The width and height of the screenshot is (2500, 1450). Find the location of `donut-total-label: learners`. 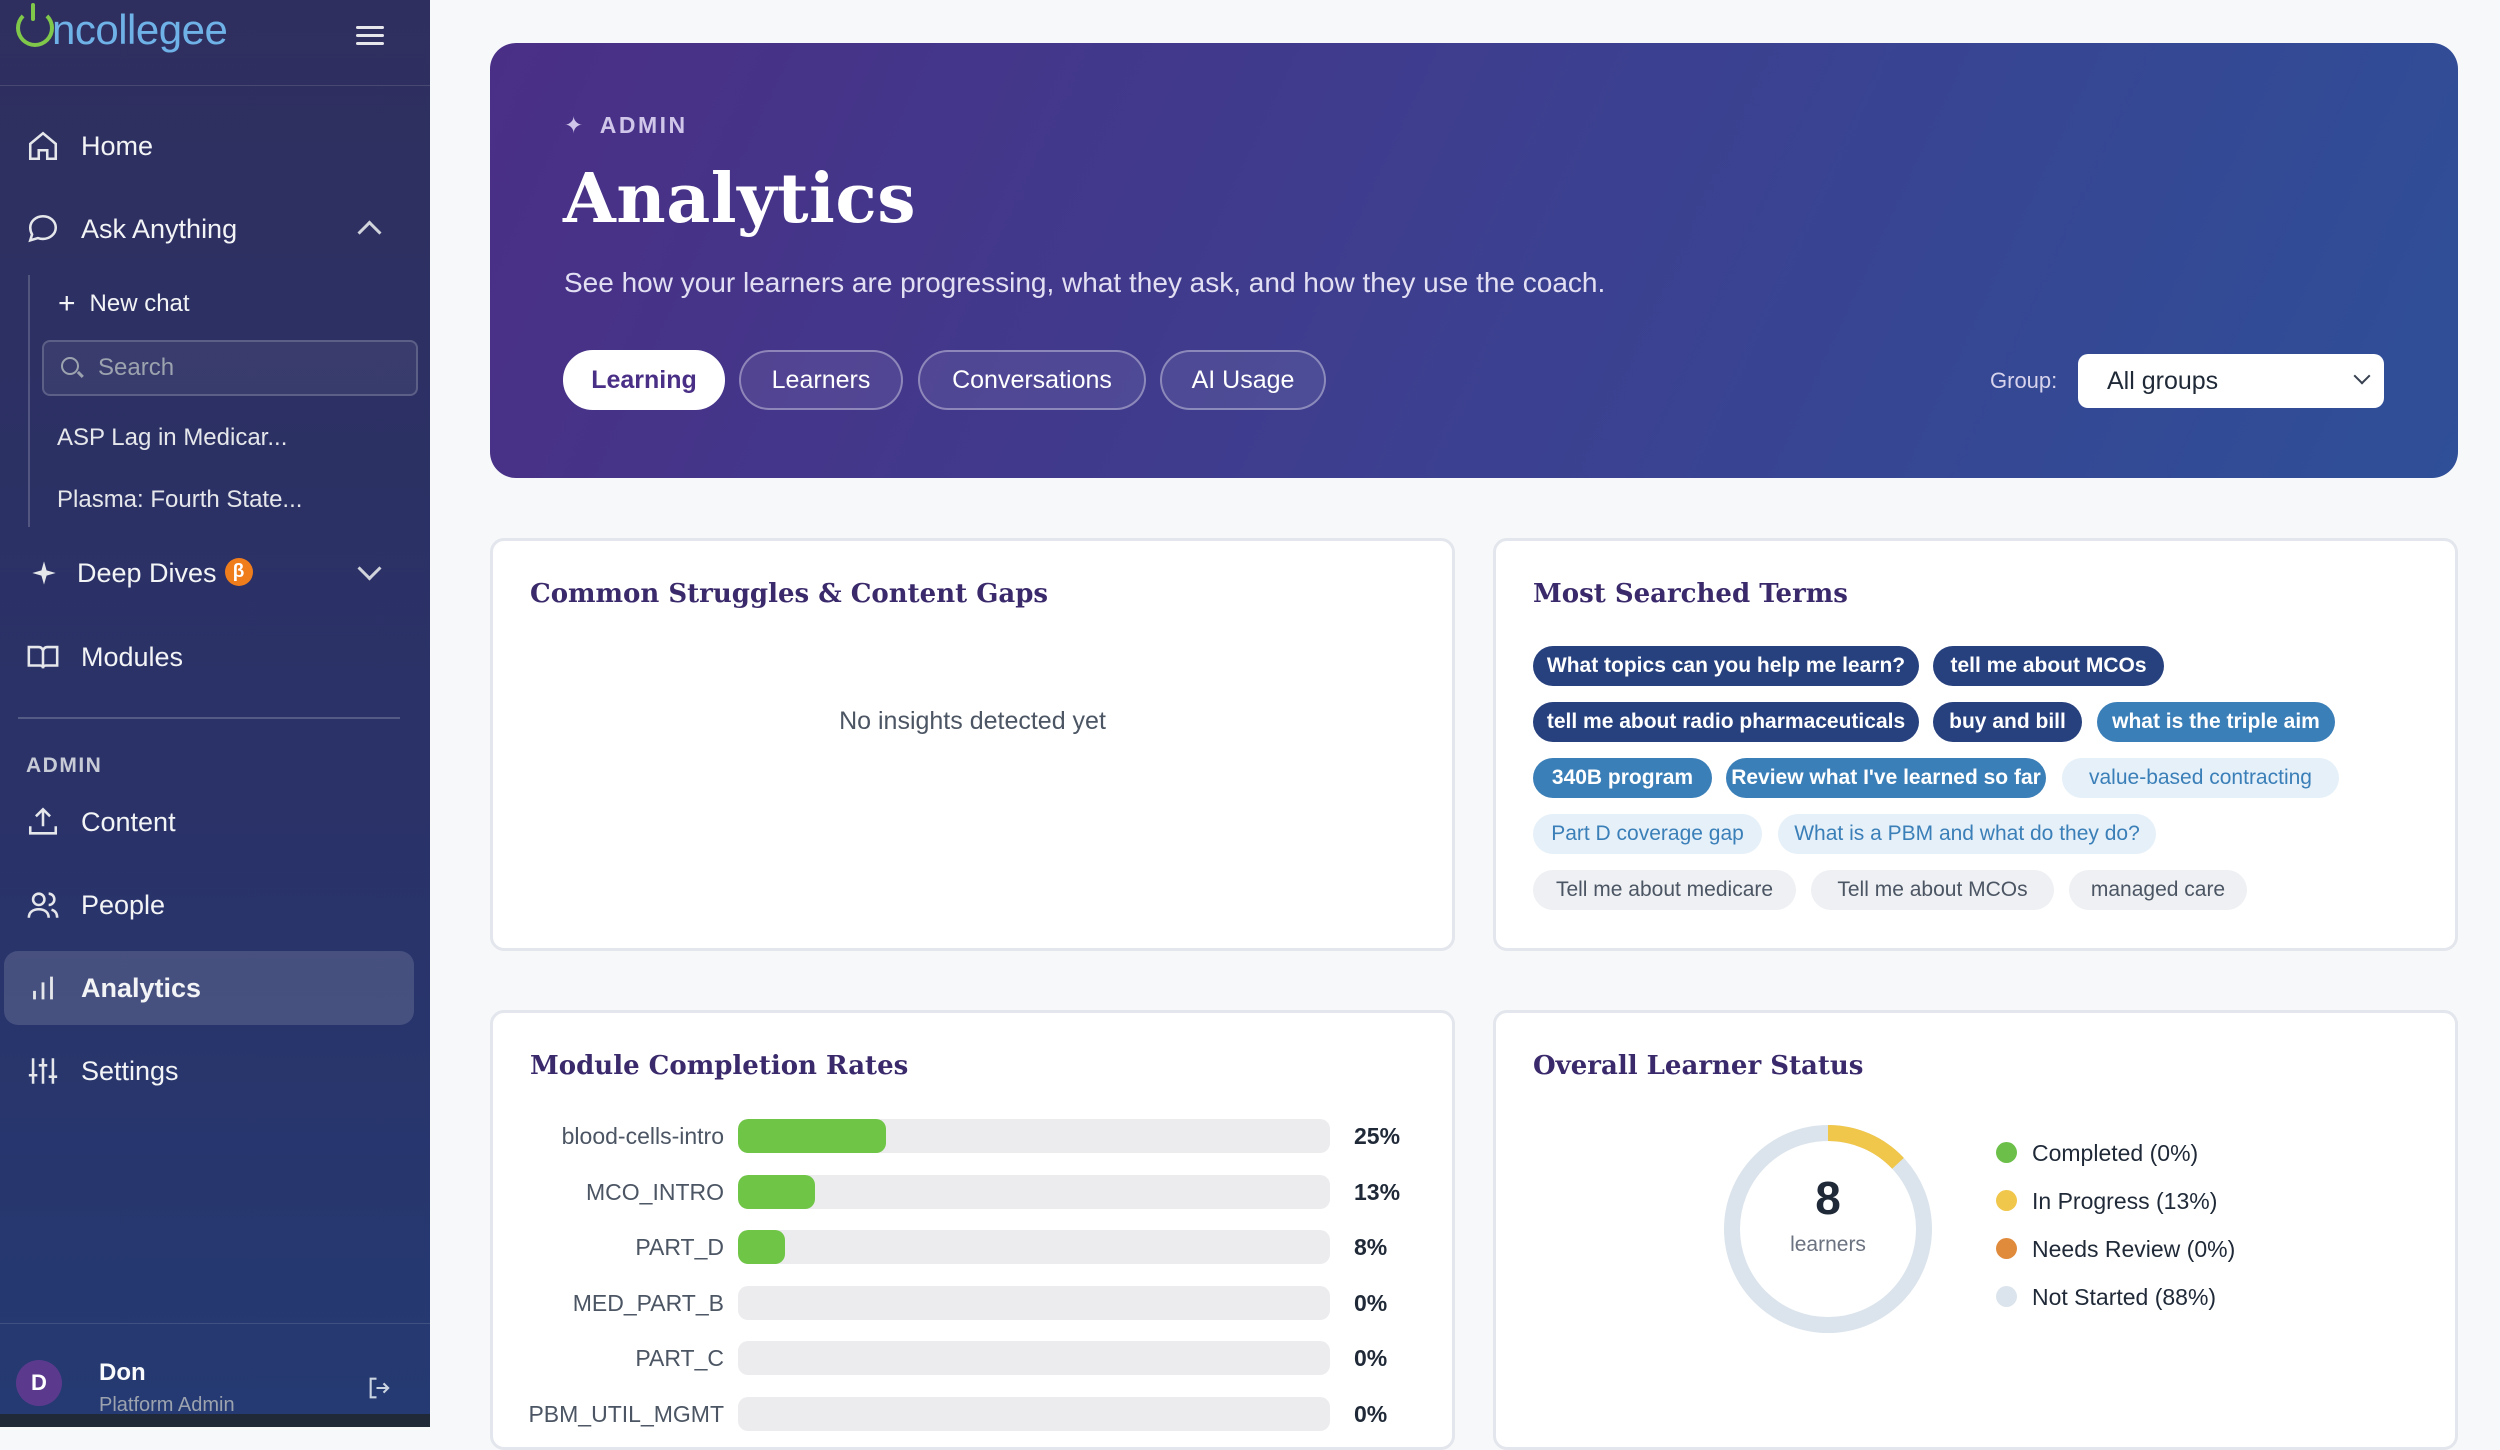

donut-total-label: learners is located at coordinates (1828, 1244).